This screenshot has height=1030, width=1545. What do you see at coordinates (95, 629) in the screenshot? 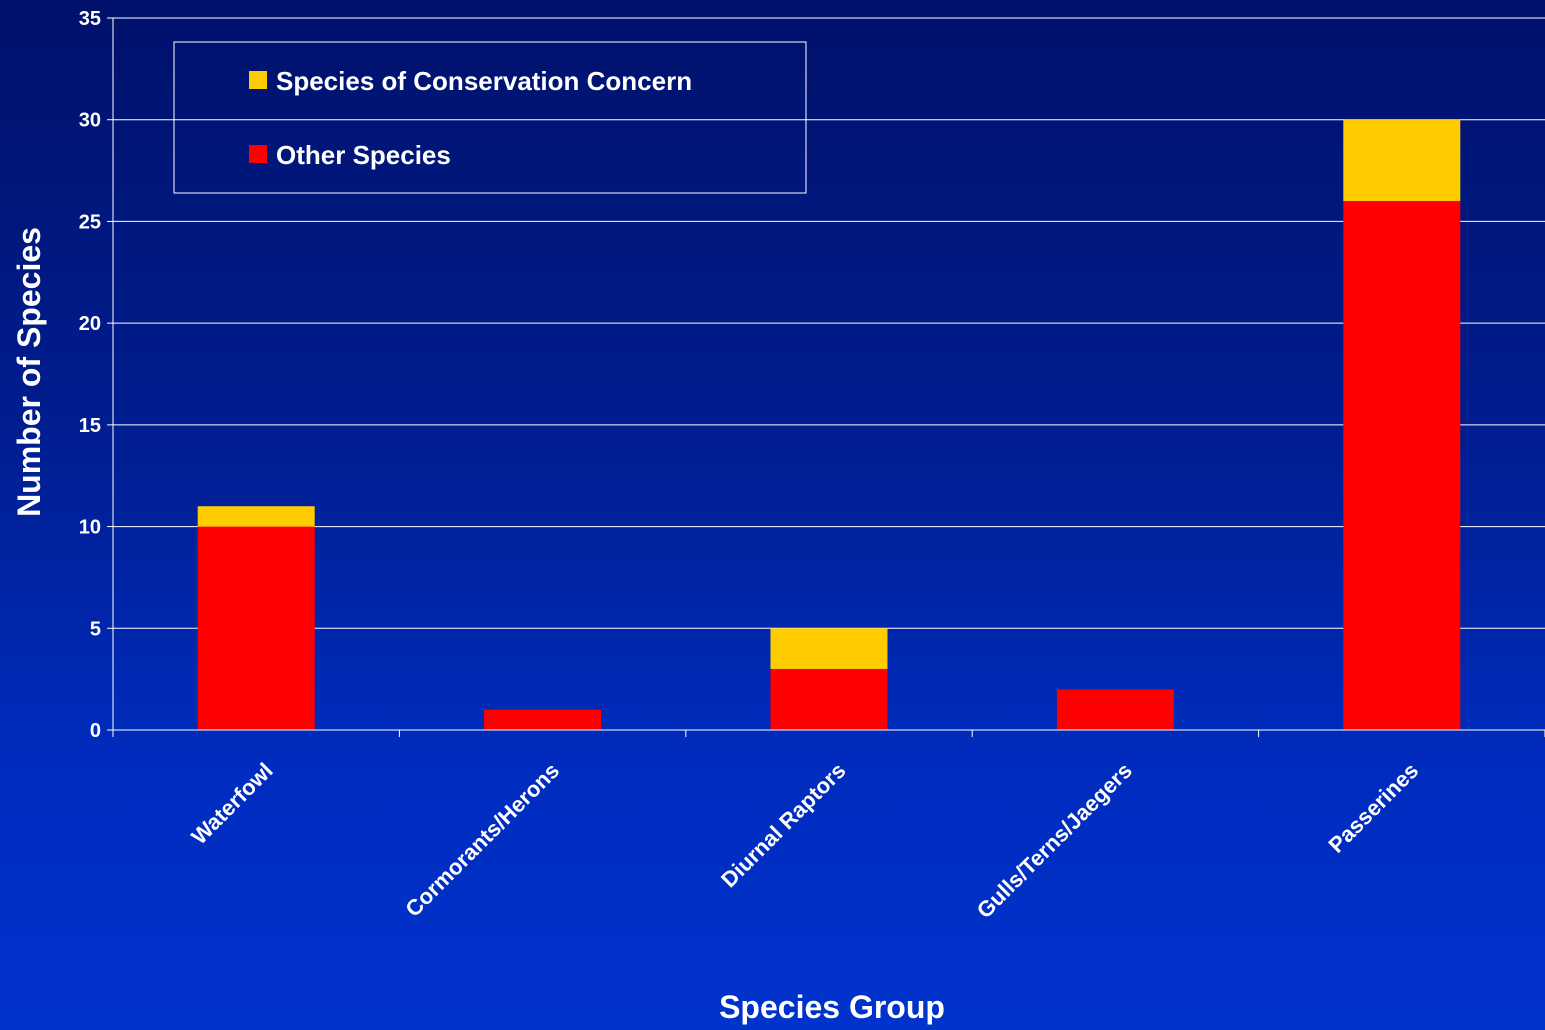
I see `y-tick-label-5: 5` at bounding box center [95, 629].